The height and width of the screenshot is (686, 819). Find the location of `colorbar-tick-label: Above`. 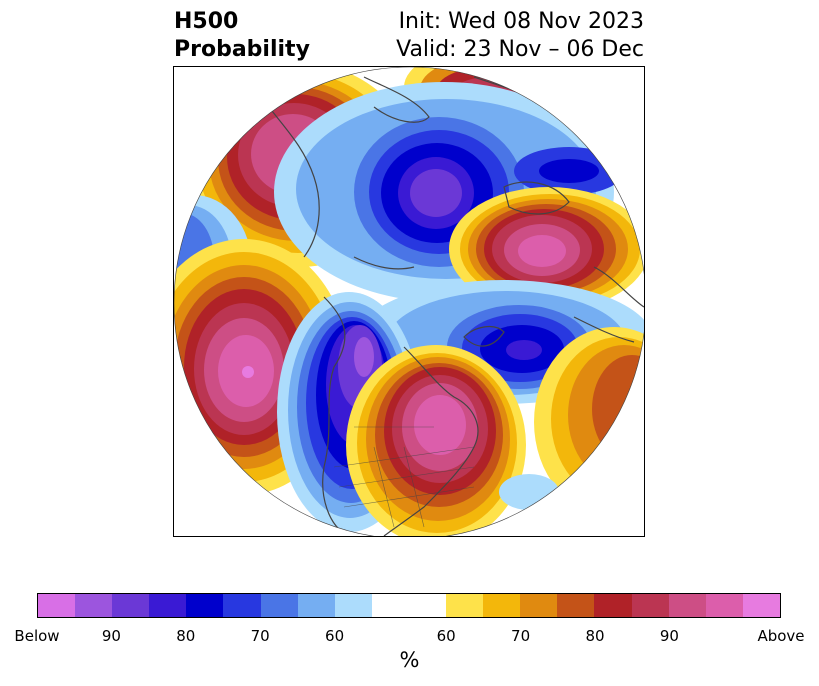

colorbar-tick-label: Above is located at coordinates (781, 636).